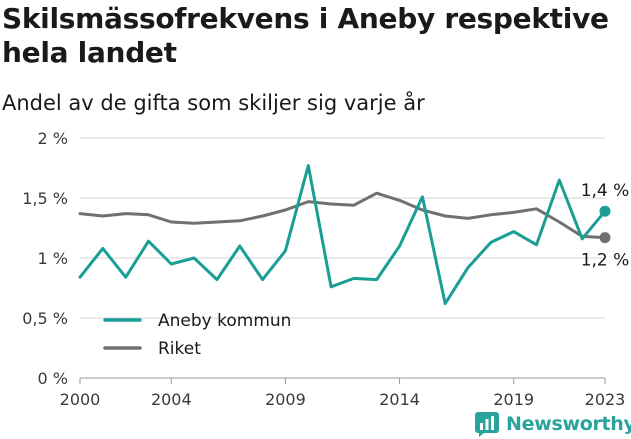 This screenshot has width=631, height=439. What do you see at coordinates (179, 349) in the screenshot?
I see `legend-label-riket: Riket` at bounding box center [179, 349].